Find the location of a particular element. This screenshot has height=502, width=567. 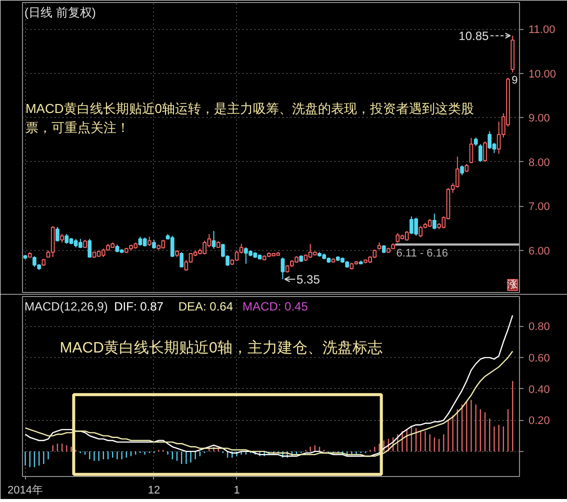

chart-title: MACD(12,26,9) is located at coordinates (66, 307).